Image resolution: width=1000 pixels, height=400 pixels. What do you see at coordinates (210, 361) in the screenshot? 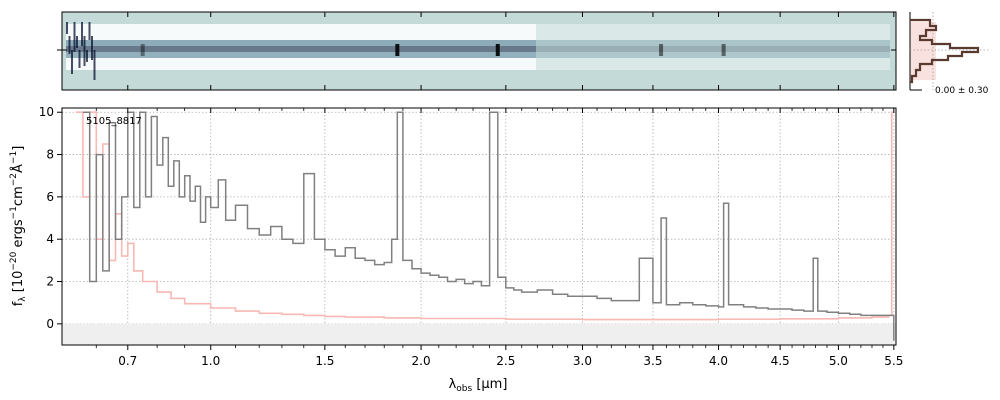
I see `x-tick-label: 1.0` at bounding box center [210, 361].